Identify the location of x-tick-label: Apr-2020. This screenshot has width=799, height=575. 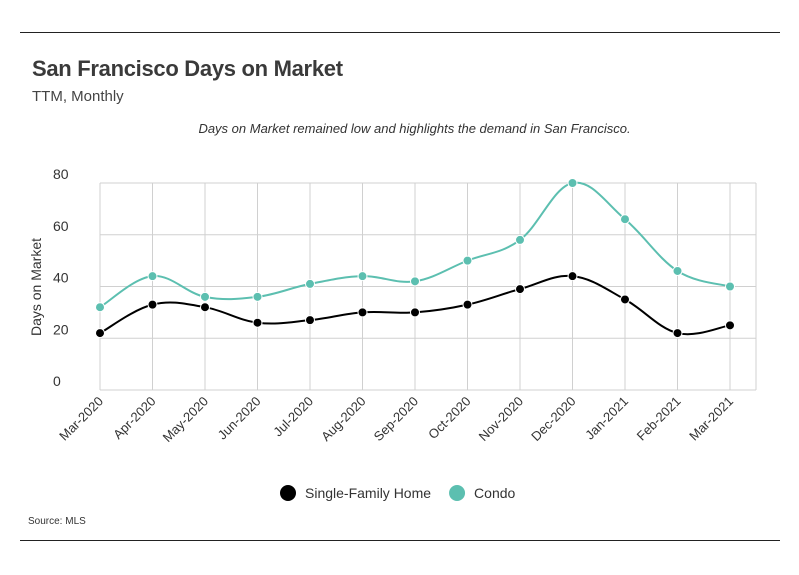
(134, 418).